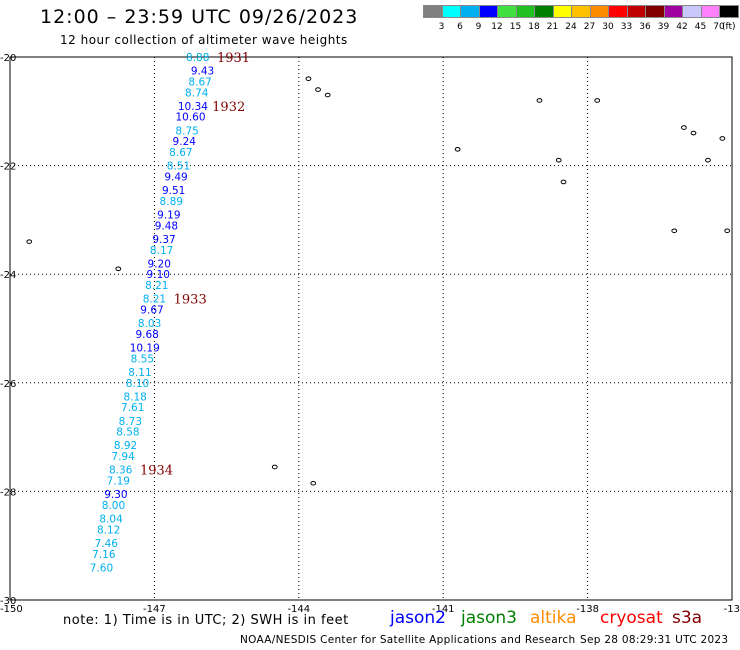  Describe the element at coordinates (631, 618) in the screenshot. I see `satellite-legend-item: cryosat` at that location.